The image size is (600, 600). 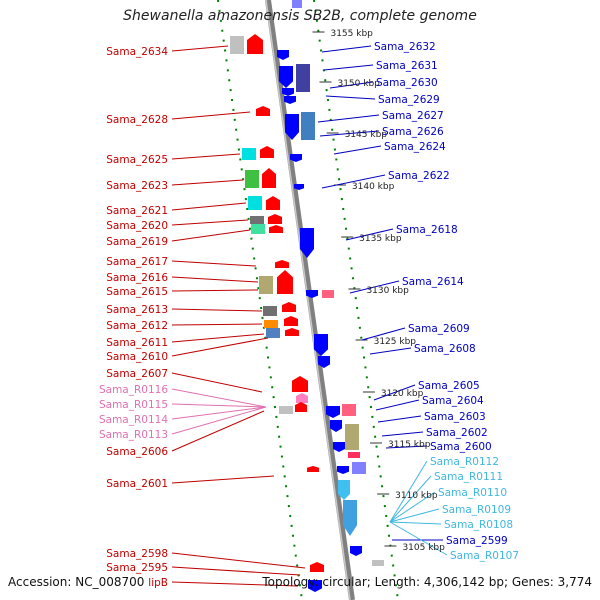 What do you see at coordinates (76, 582) in the screenshot?
I see `accession-text: Accession: NC_008700` at bounding box center [76, 582].